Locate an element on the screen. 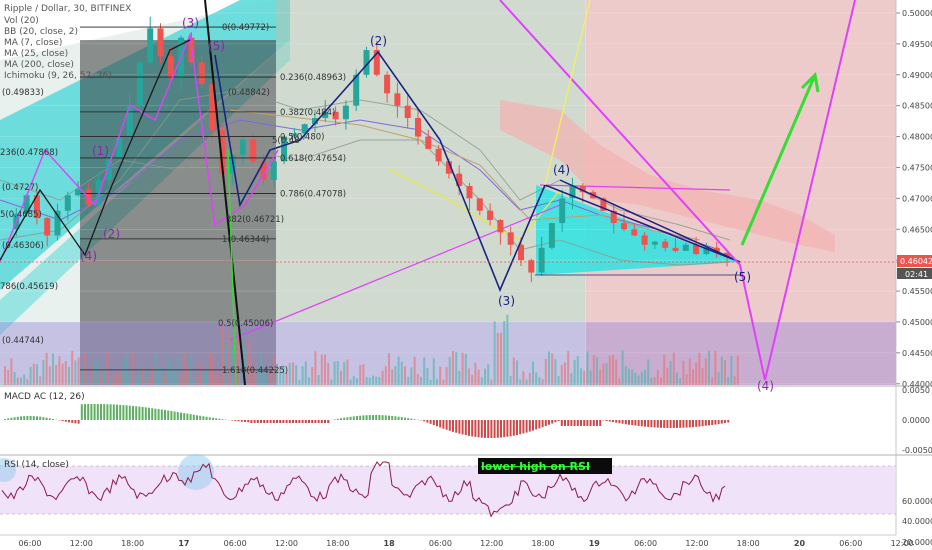  fib-label: 1(0.46344) is located at coordinates (245, 240).